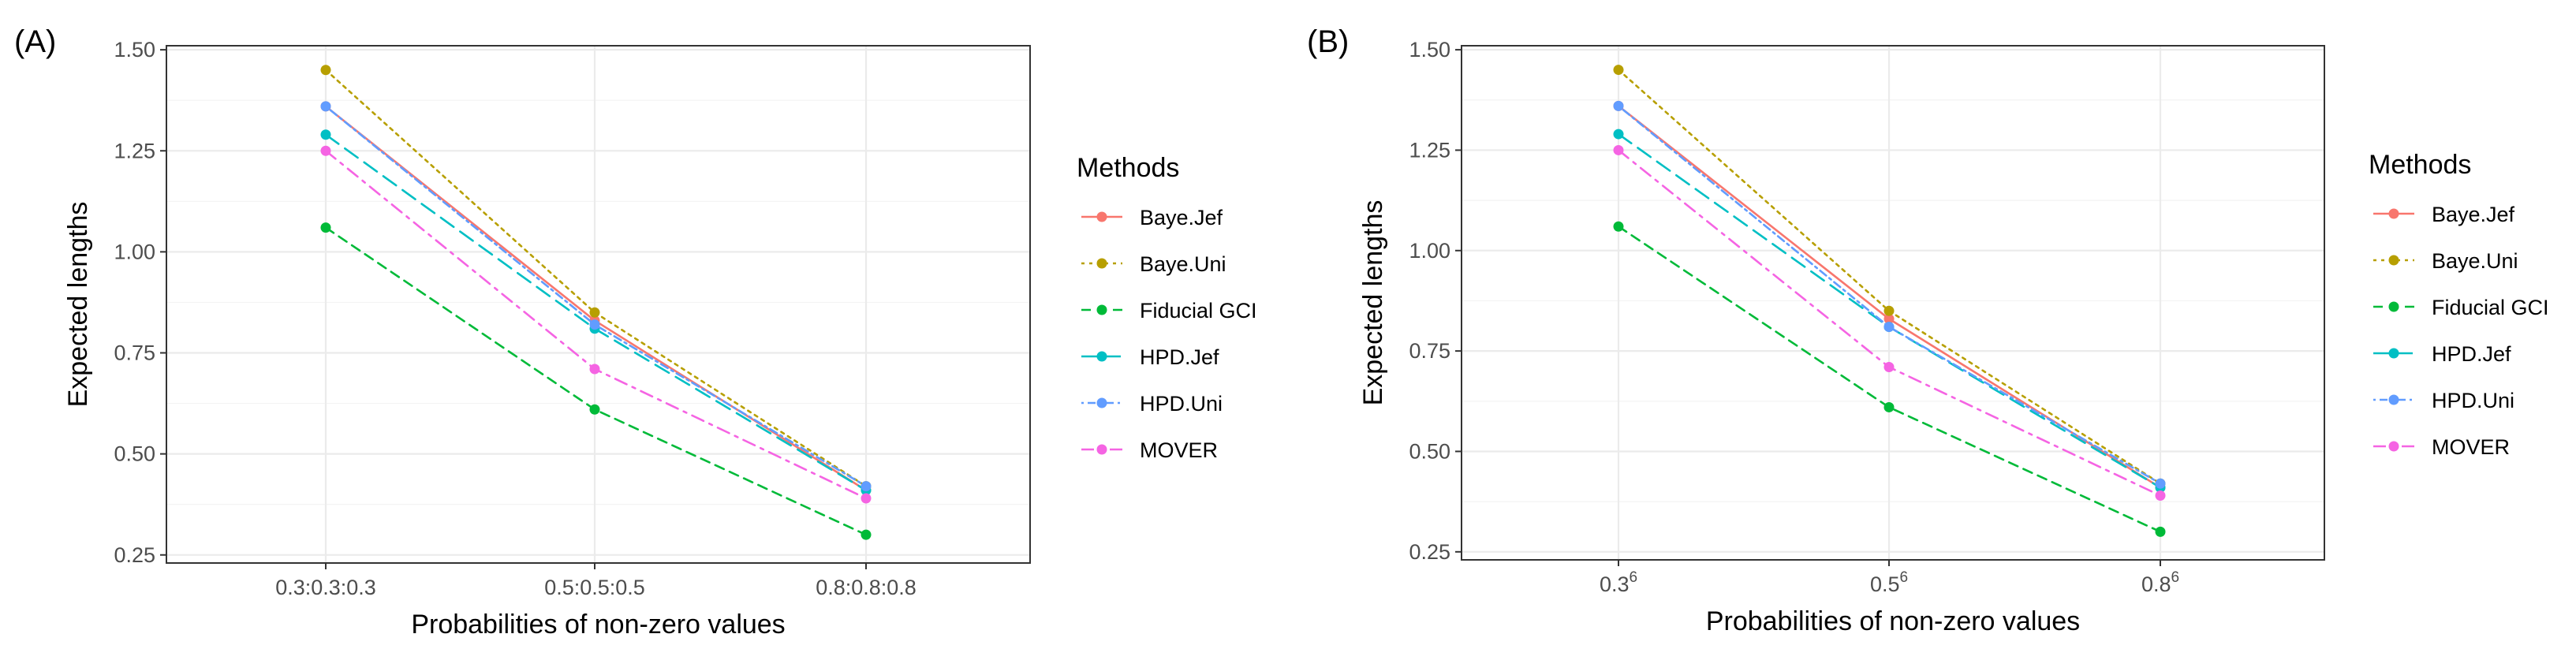 This screenshot has width=2576, height=660. What do you see at coordinates (35, 41) in the screenshot?
I see `panel-label: (A)` at bounding box center [35, 41].